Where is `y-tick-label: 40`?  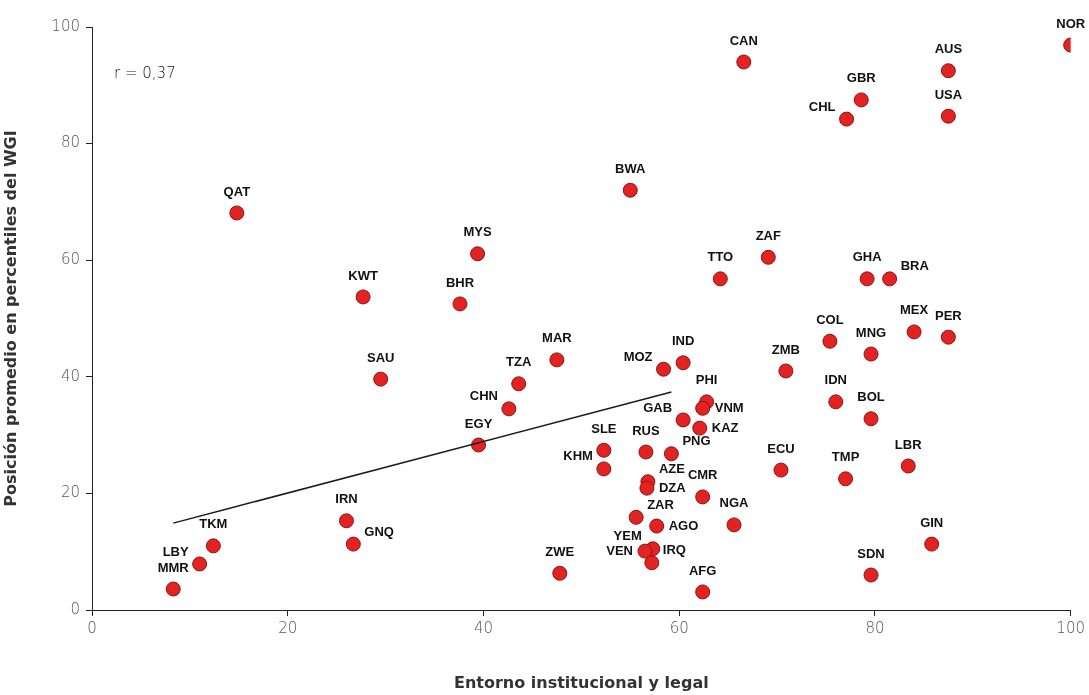
y-tick-label: 40 is located at coordinates (70, 375).